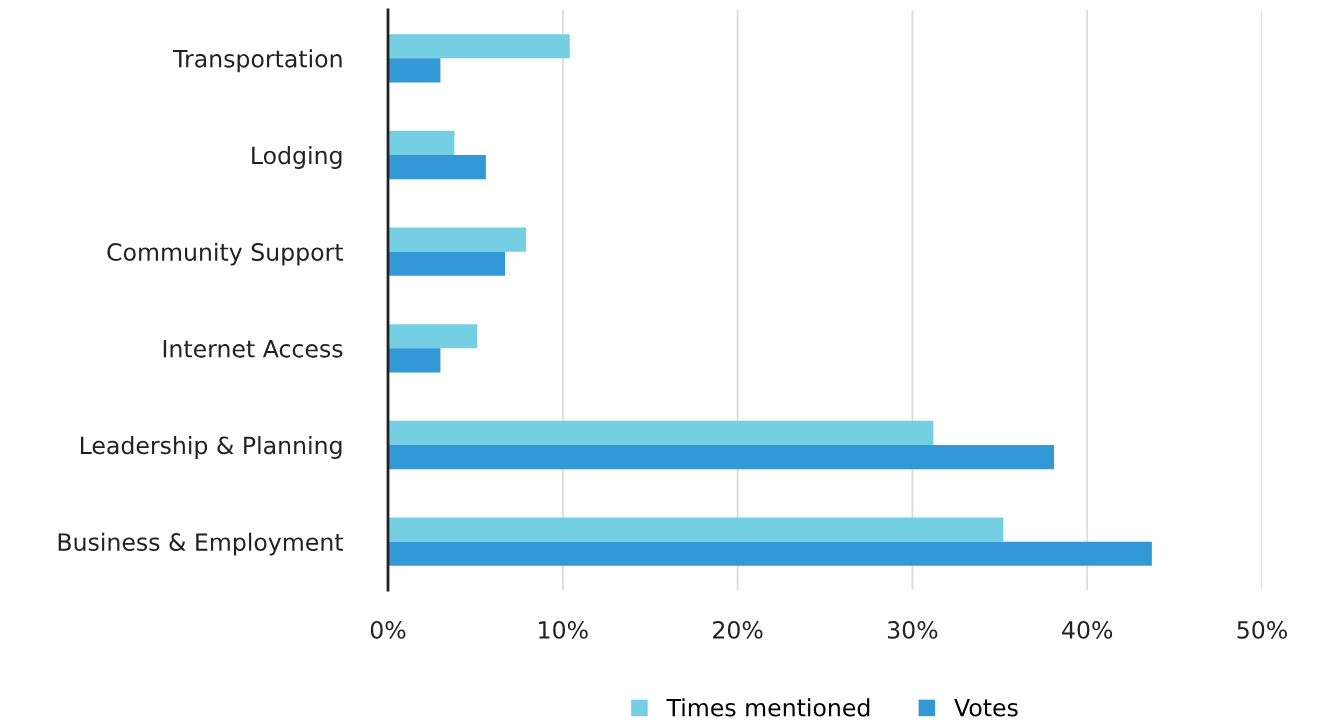  Describe the element at coordinates (388, 629) in the screenshot. I see `x-tick-label: 0%` at that location.